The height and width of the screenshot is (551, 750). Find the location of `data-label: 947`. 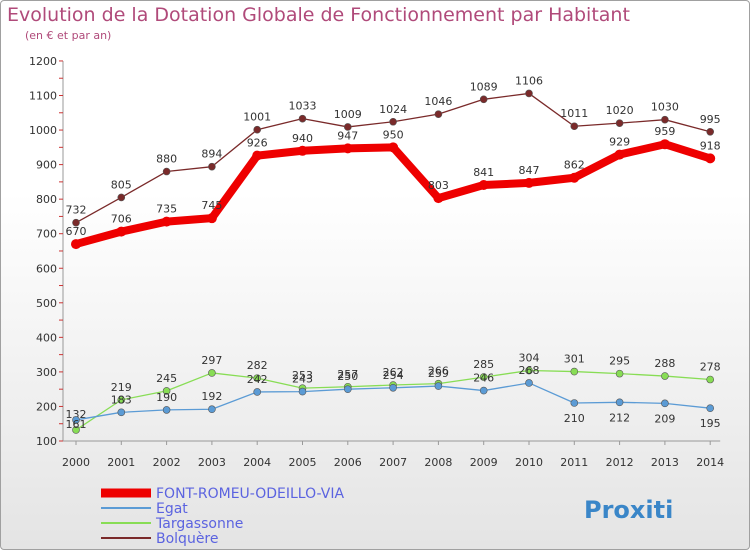

data-label: 947 is located at coordinates (347, 135).